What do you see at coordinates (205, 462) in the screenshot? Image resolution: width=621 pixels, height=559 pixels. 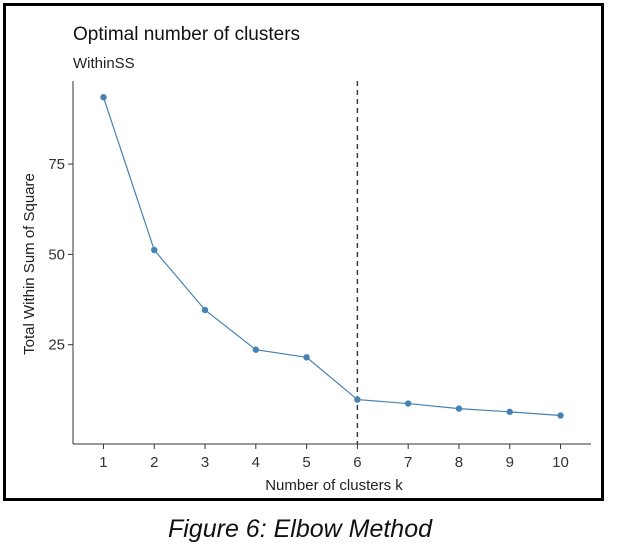 I see `x-tick-label: 3` at bounding box center [205, 462].